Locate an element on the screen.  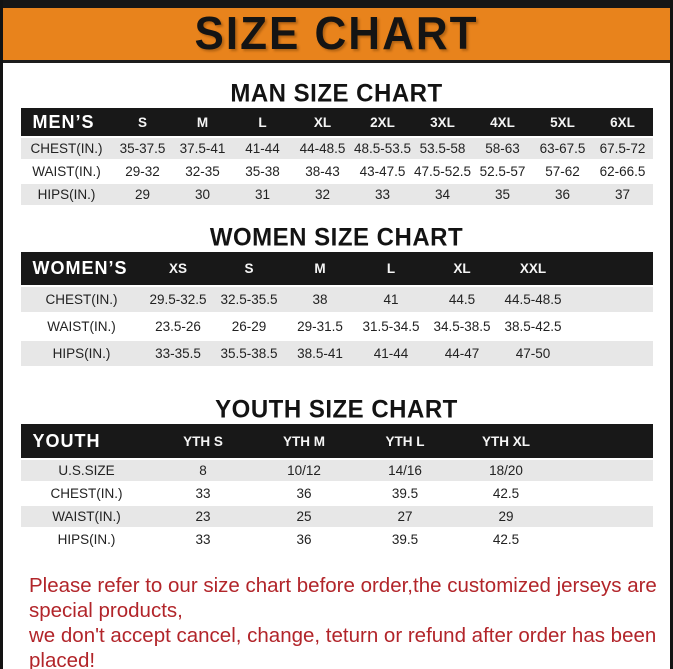
size-column-header: XL is located at coordinates (462, 268).